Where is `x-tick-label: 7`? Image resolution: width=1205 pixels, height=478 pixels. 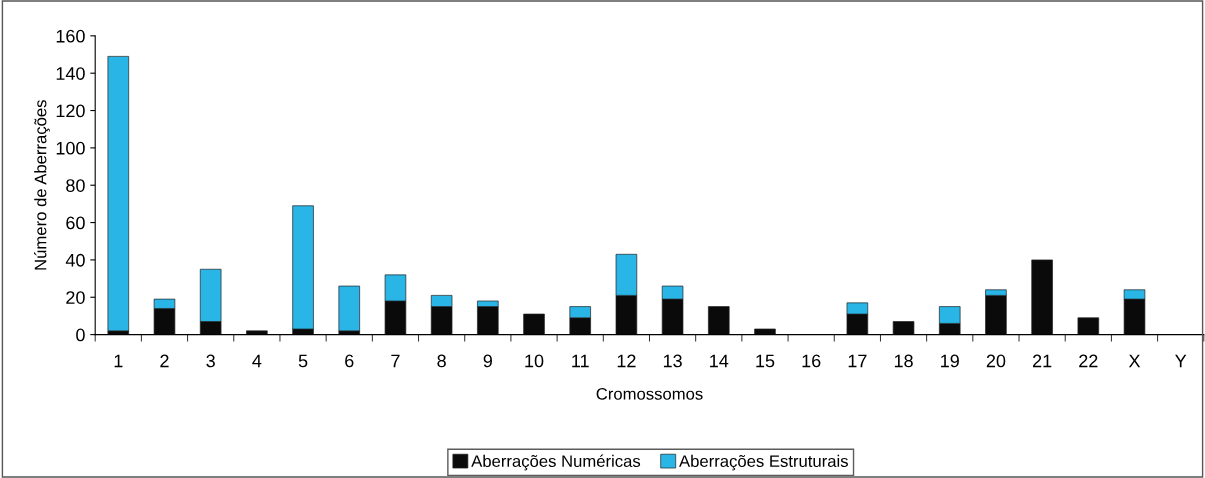
x-tick-label: 7 is located at coordinates (395, 361).